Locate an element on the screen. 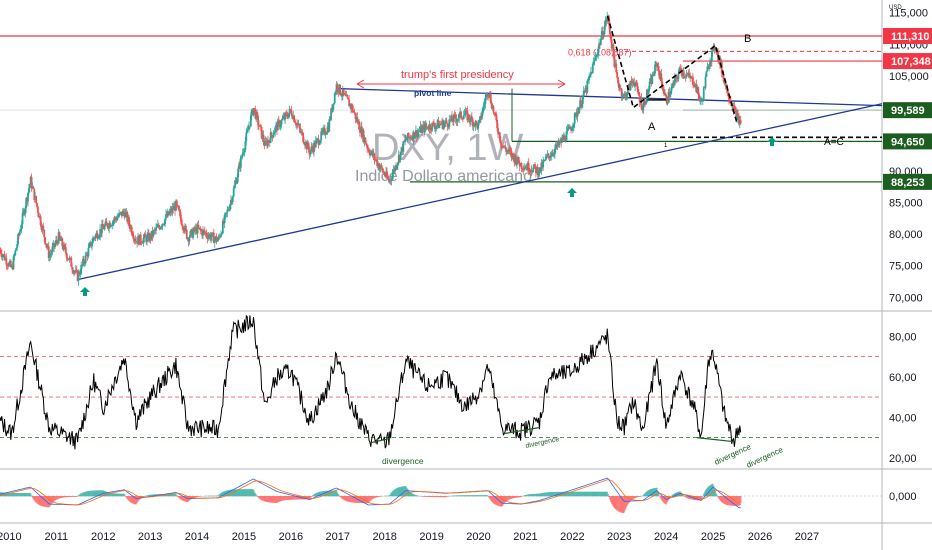 The image size is (932, 550). wave-b-label: B is located at coordinates (747, 39).